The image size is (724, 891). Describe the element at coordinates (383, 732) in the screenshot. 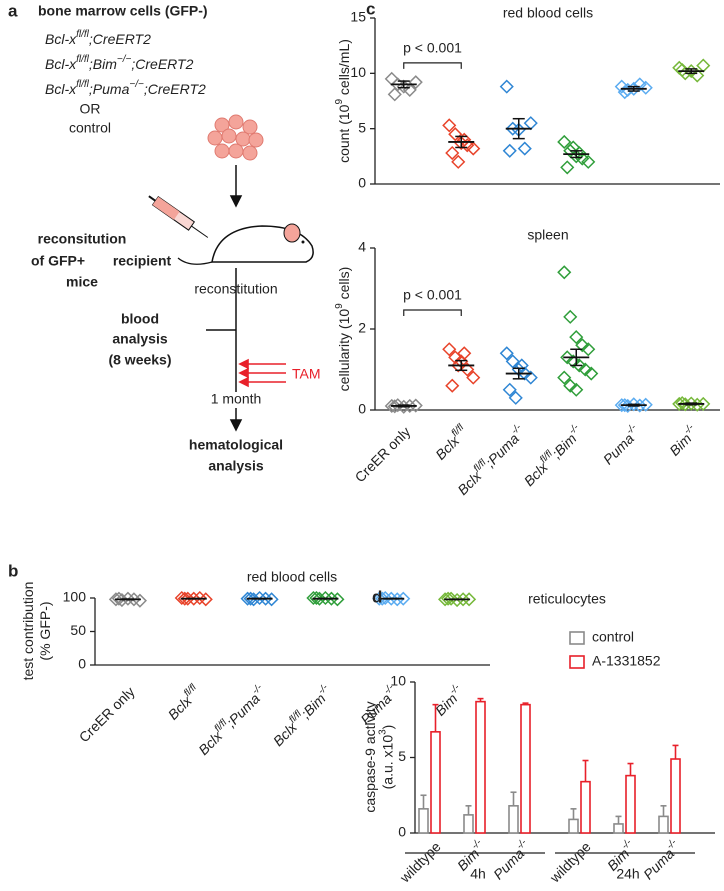

I see `text-run: 3` at that location.